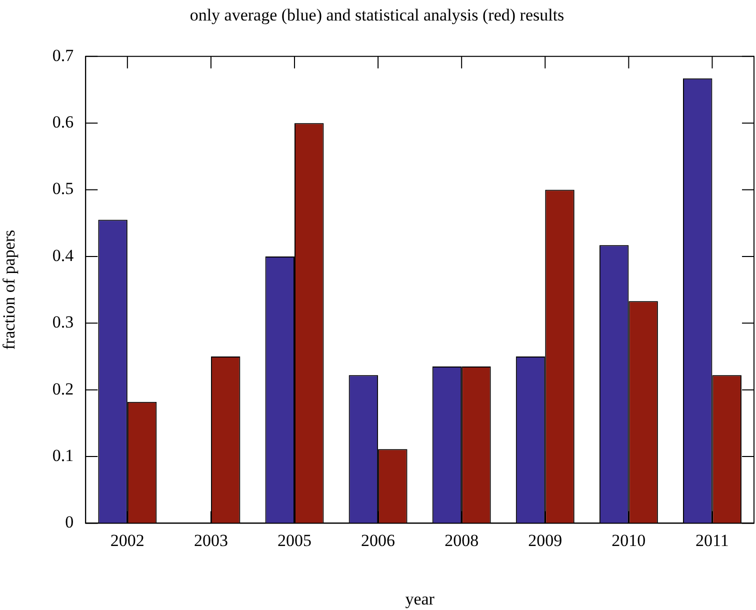  What do you see at coordinates (127, 540) in the screenshot?
I see `x-tick-label: 2002` at bounding box center [127, 540].